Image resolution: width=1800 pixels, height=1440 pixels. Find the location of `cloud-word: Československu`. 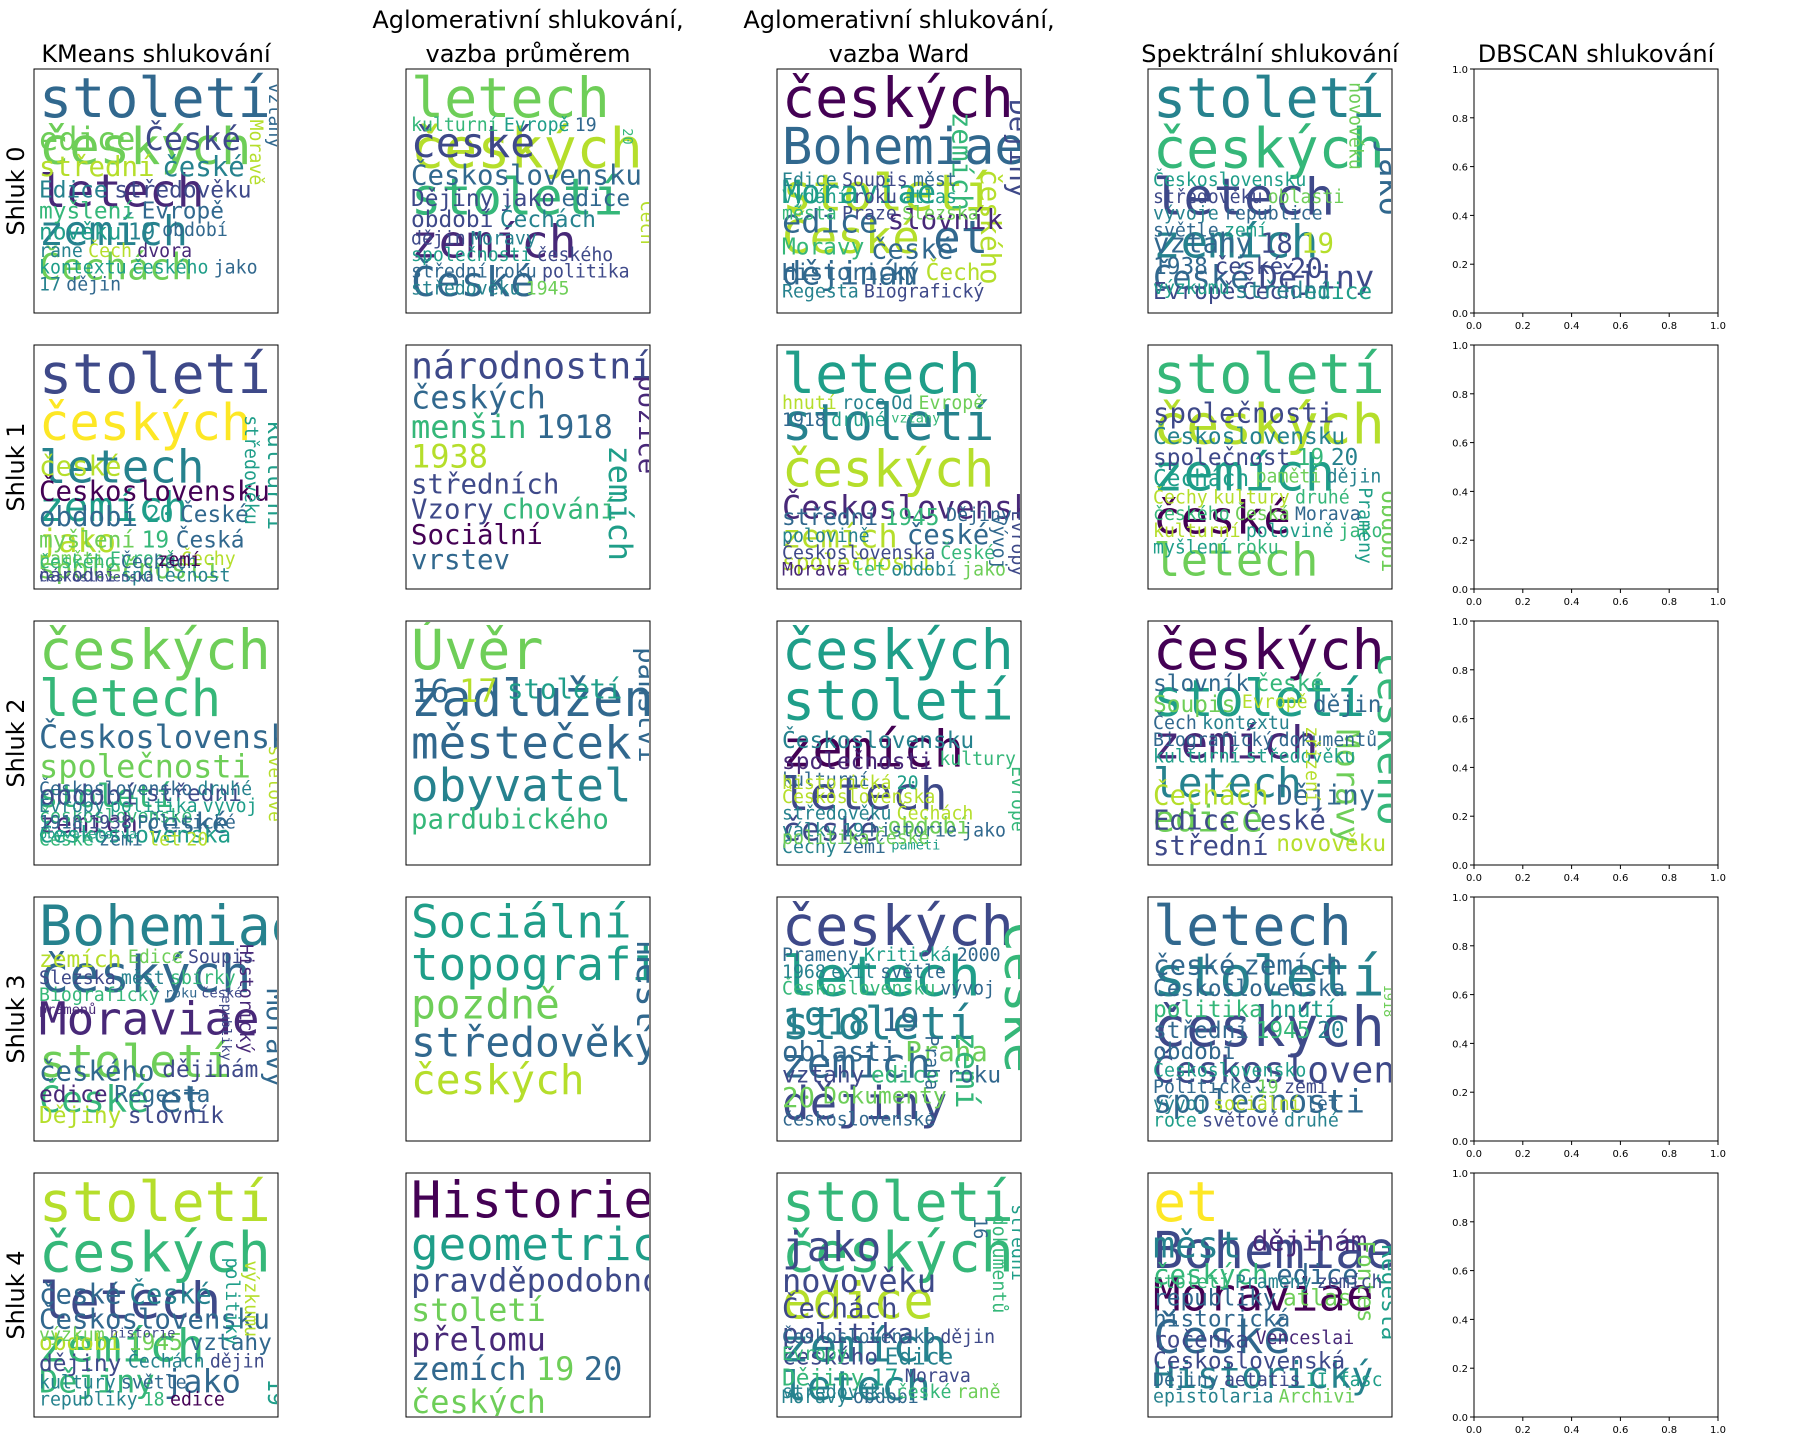

cloud-word: Československu is located at coordinates (878, 740).